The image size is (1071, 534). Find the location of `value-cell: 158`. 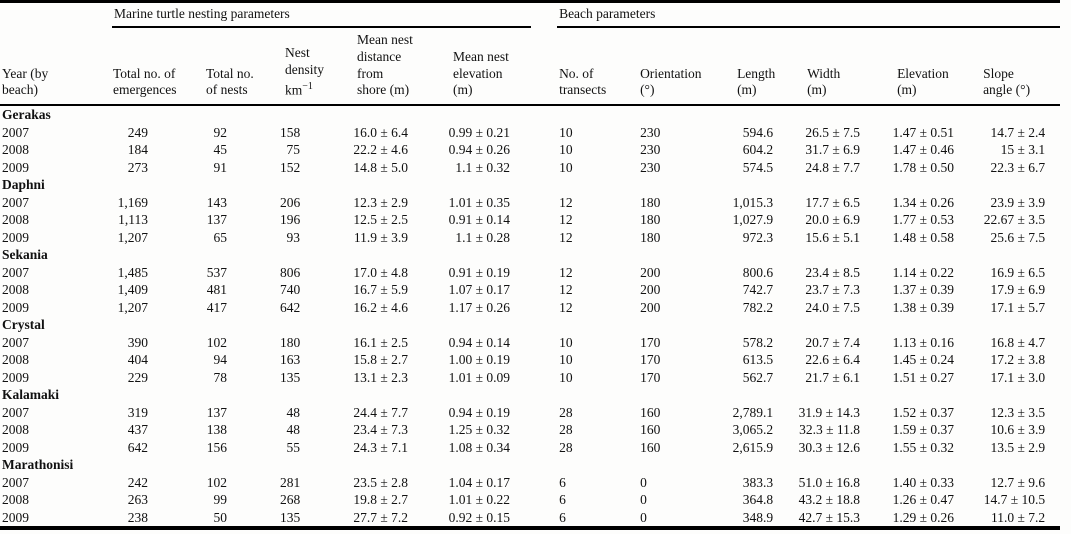

value-cell: 158 is located at coordinates (290, 132).